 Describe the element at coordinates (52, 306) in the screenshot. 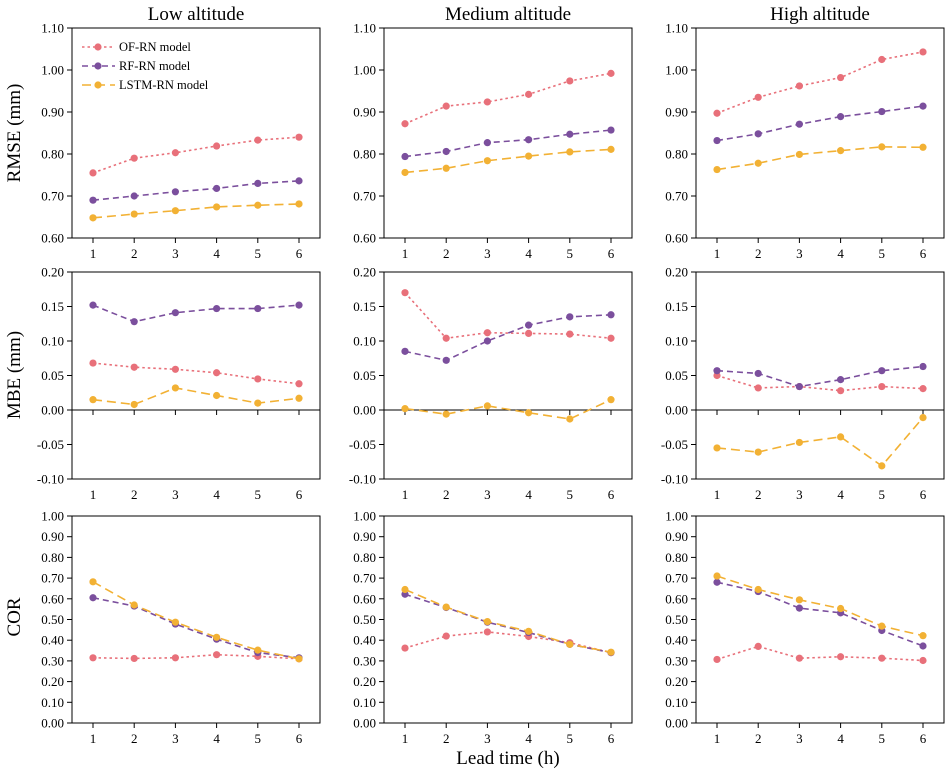

I see `y-tick-label: 0.15` at that location.